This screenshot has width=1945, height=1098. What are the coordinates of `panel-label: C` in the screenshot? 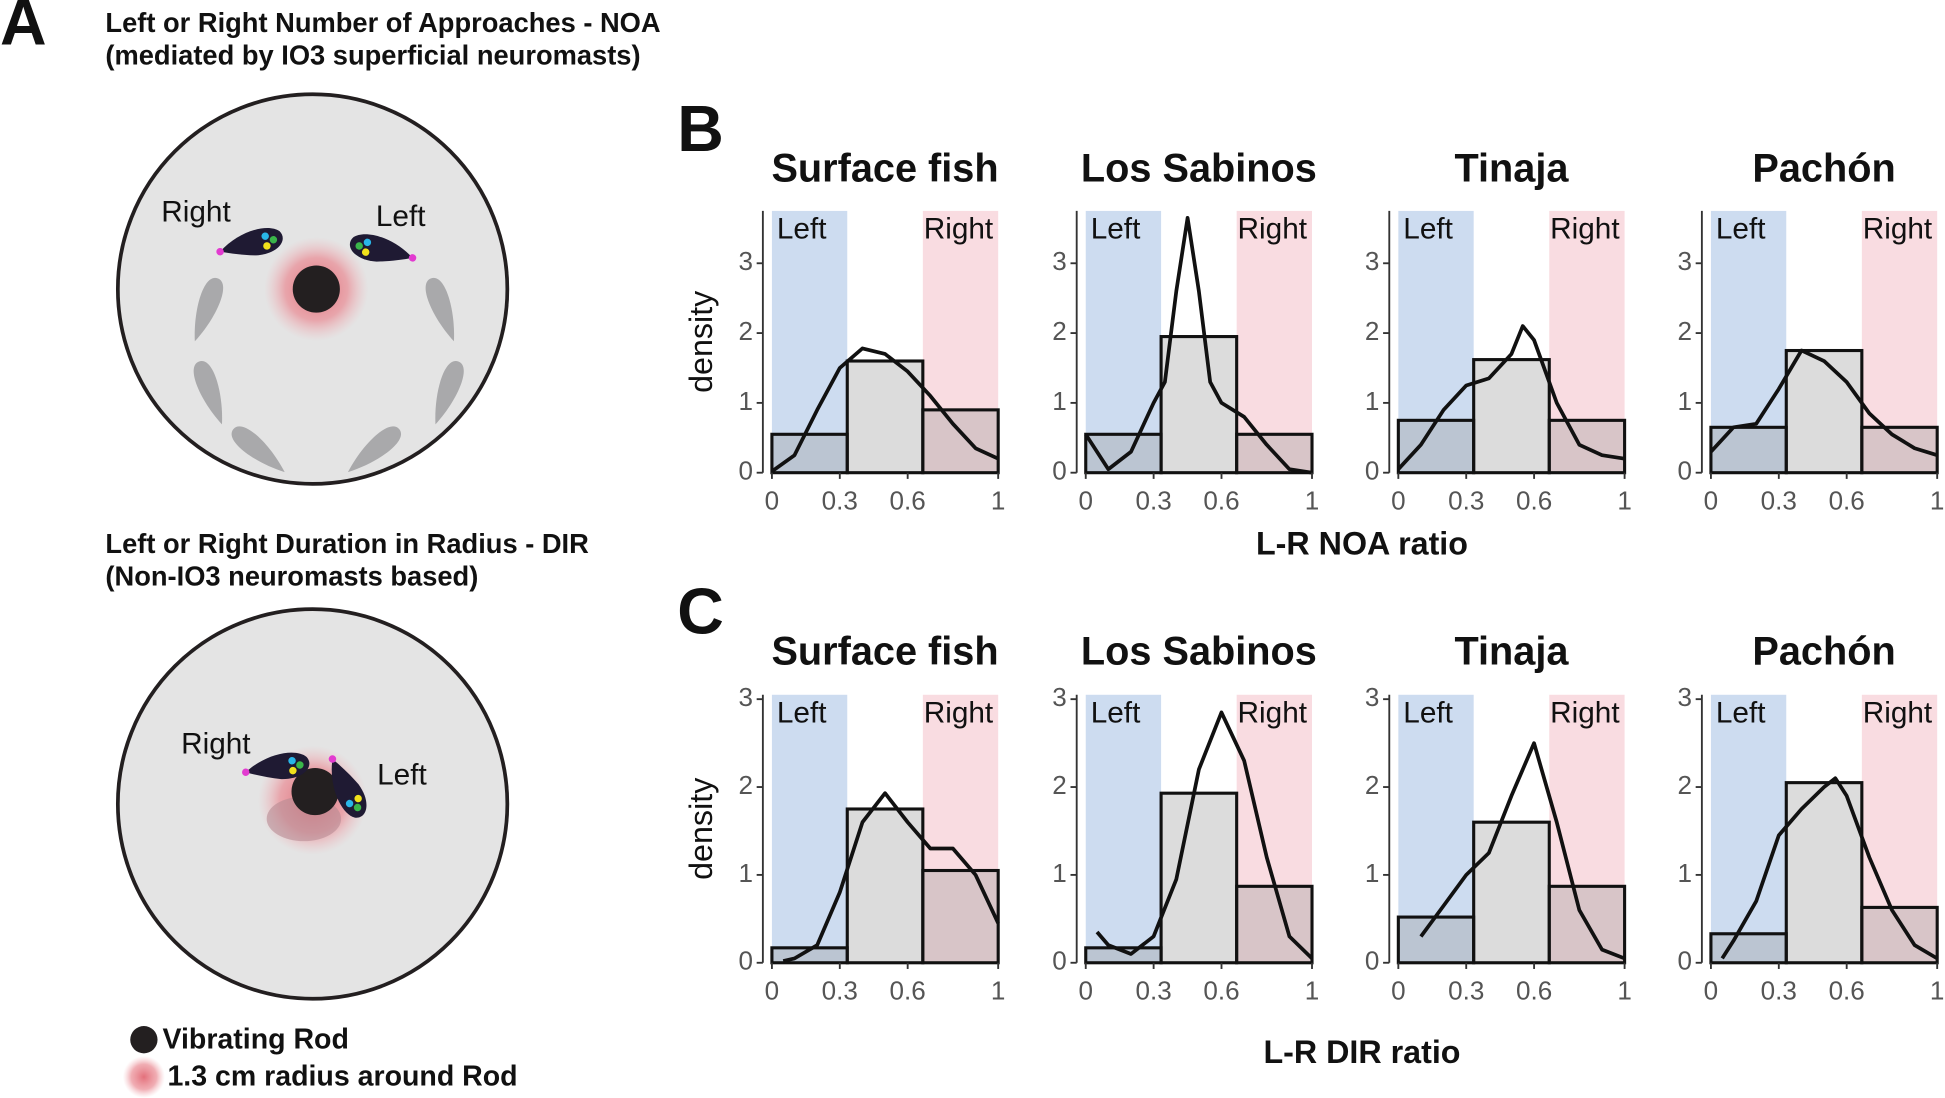 It's located at (700, 612).